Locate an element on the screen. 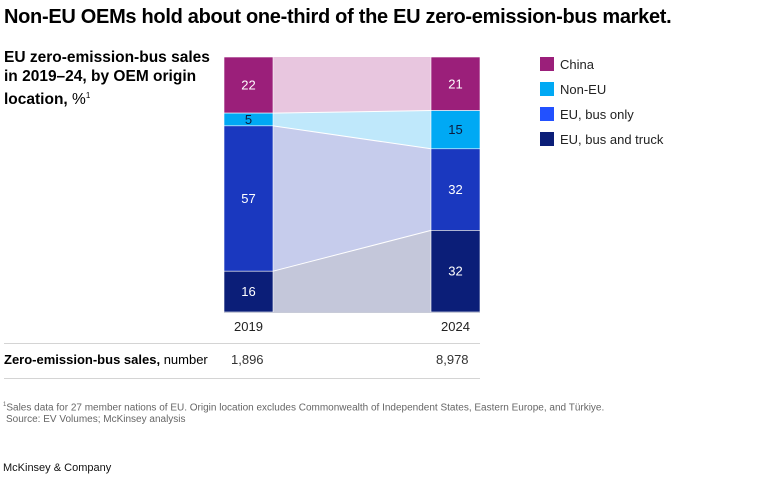  legend-label: EU, bus and truck is located at coordinates (612, 139).